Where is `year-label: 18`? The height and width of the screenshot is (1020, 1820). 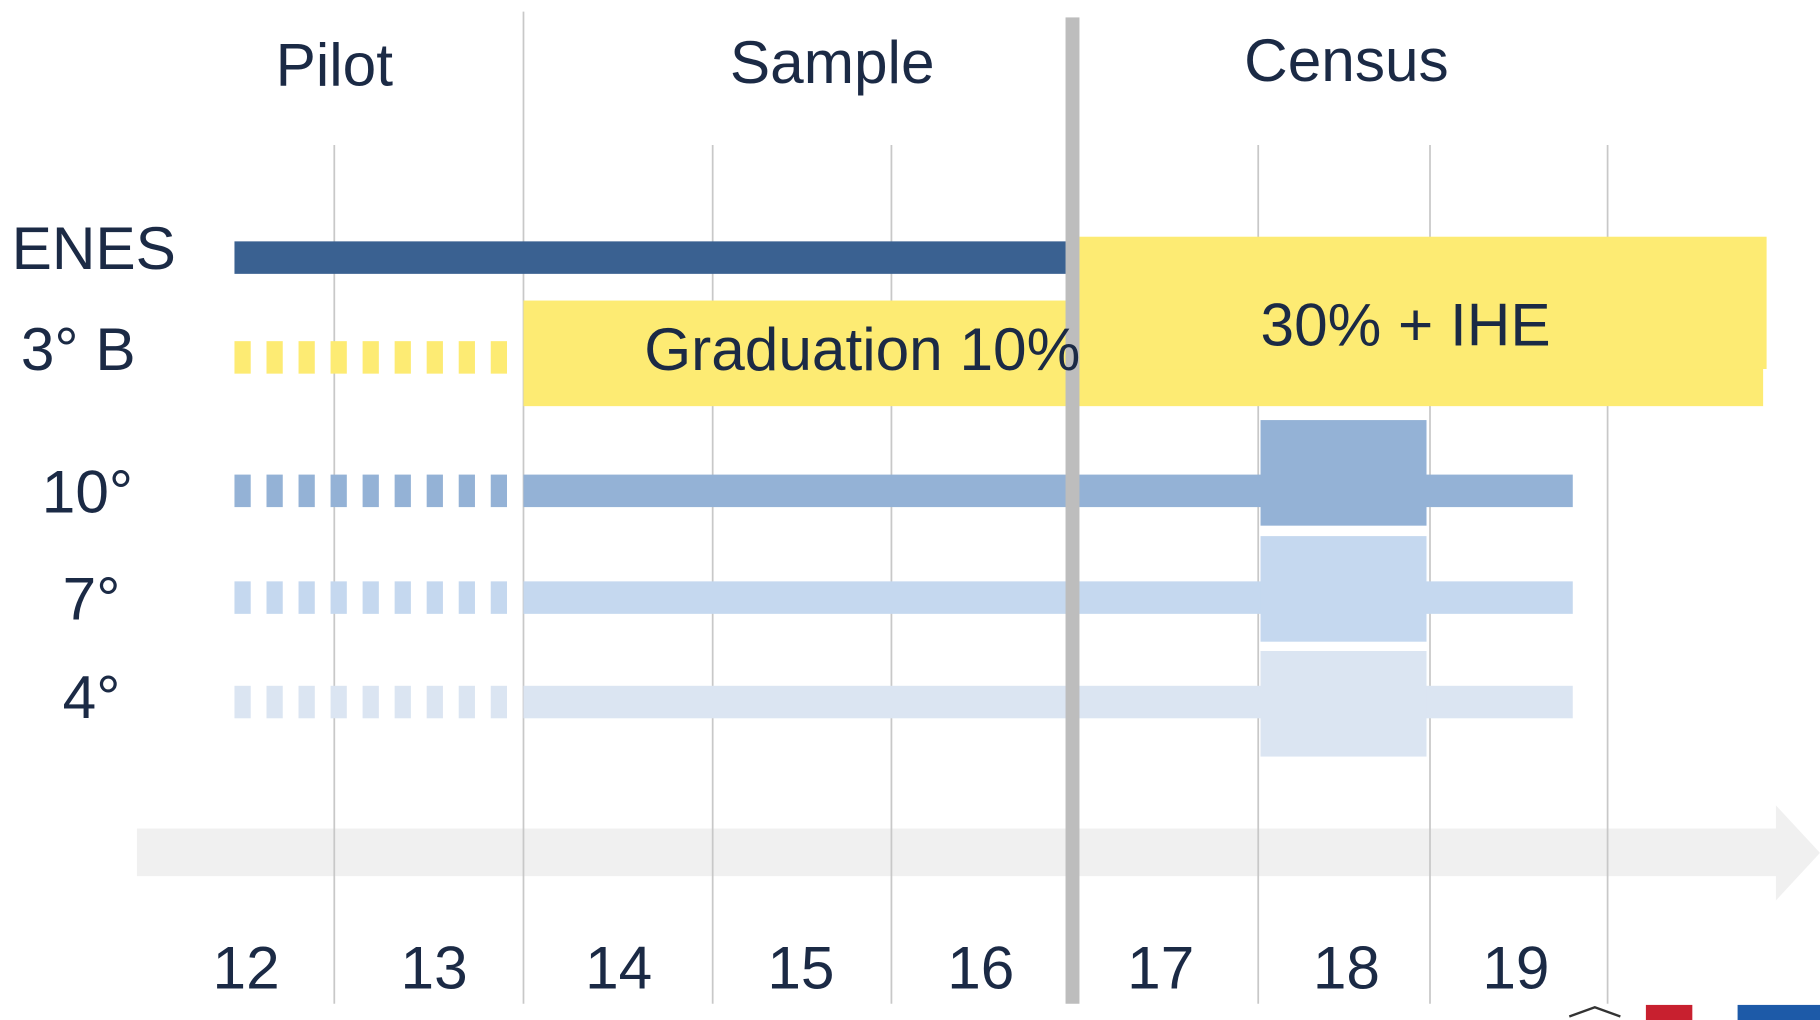
year-label: 18 is located at coordinates (1346, 967).